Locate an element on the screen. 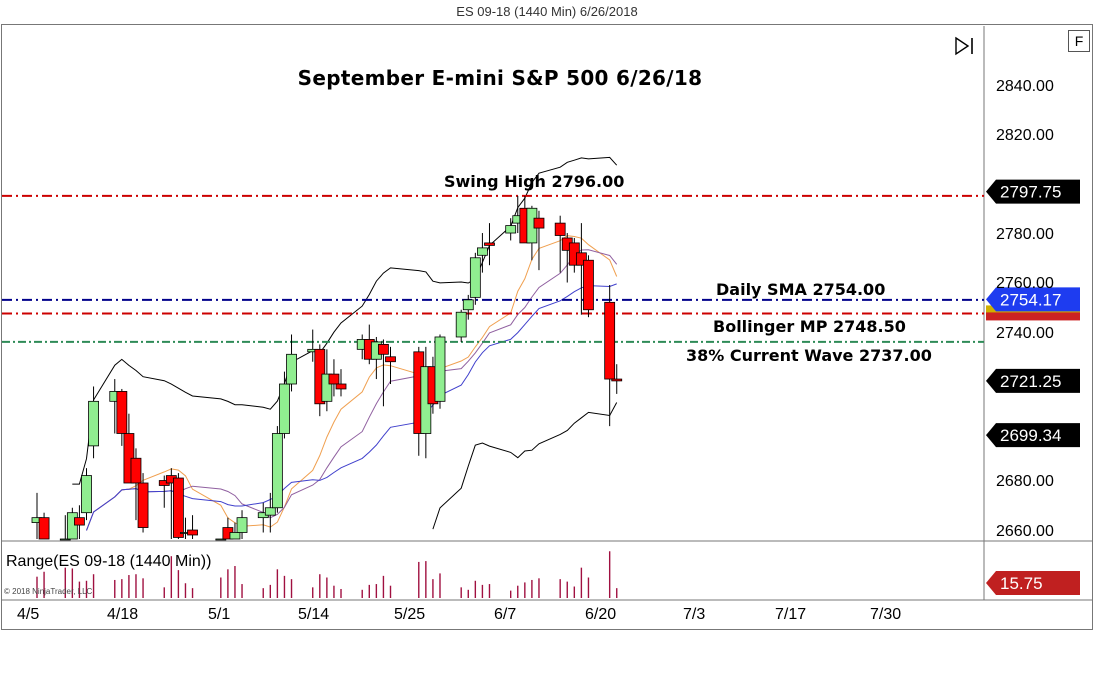 The width and height of the screenshot is (1094, 682). level-label-swing-high: Swing High 2796.00 is located at coordinates (534, 181).